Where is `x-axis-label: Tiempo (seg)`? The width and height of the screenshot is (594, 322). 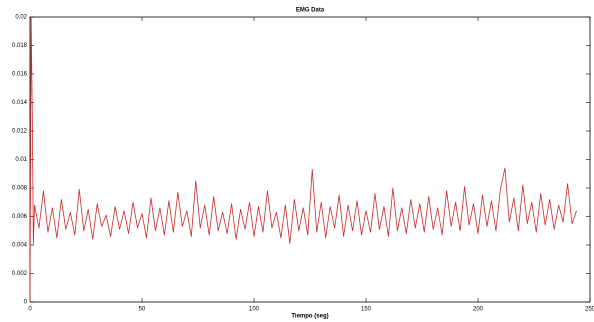
x-axis-label: Tiempo (seg) is located at coordinates (309, 317).